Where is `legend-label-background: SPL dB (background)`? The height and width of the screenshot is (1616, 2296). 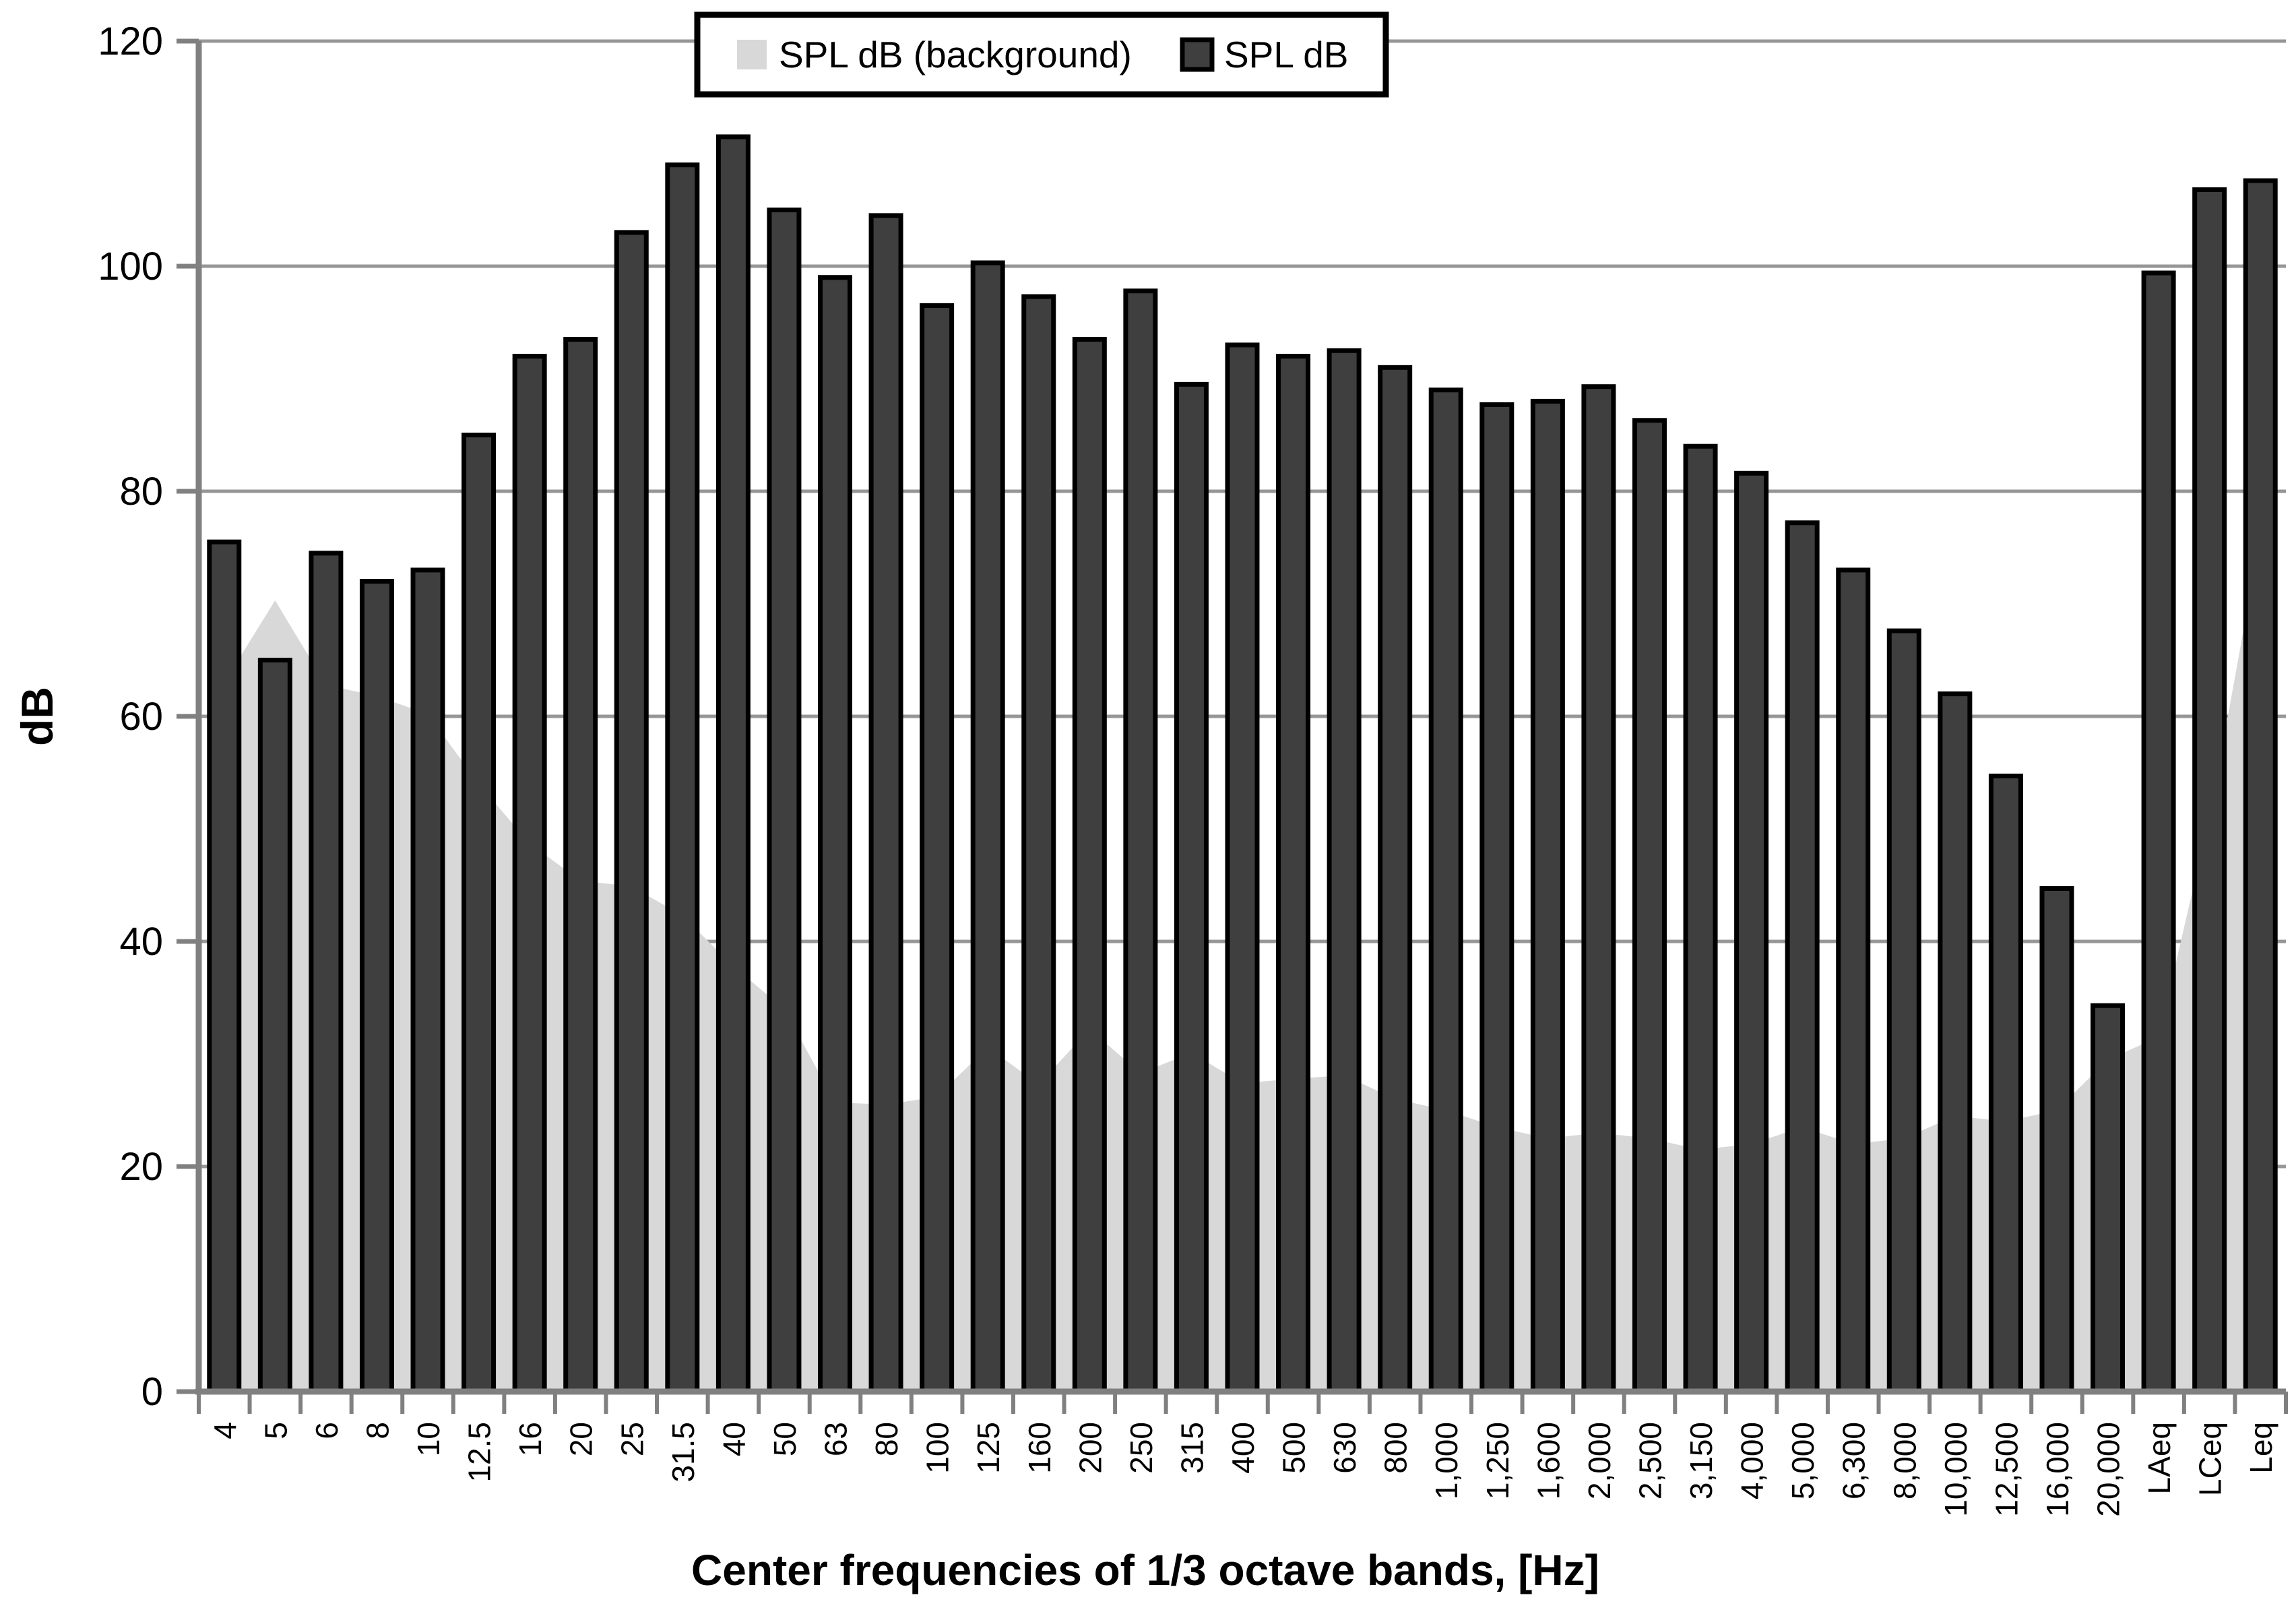 legend-label-background: SPL dB (background) is located at coordinates (955, 54).